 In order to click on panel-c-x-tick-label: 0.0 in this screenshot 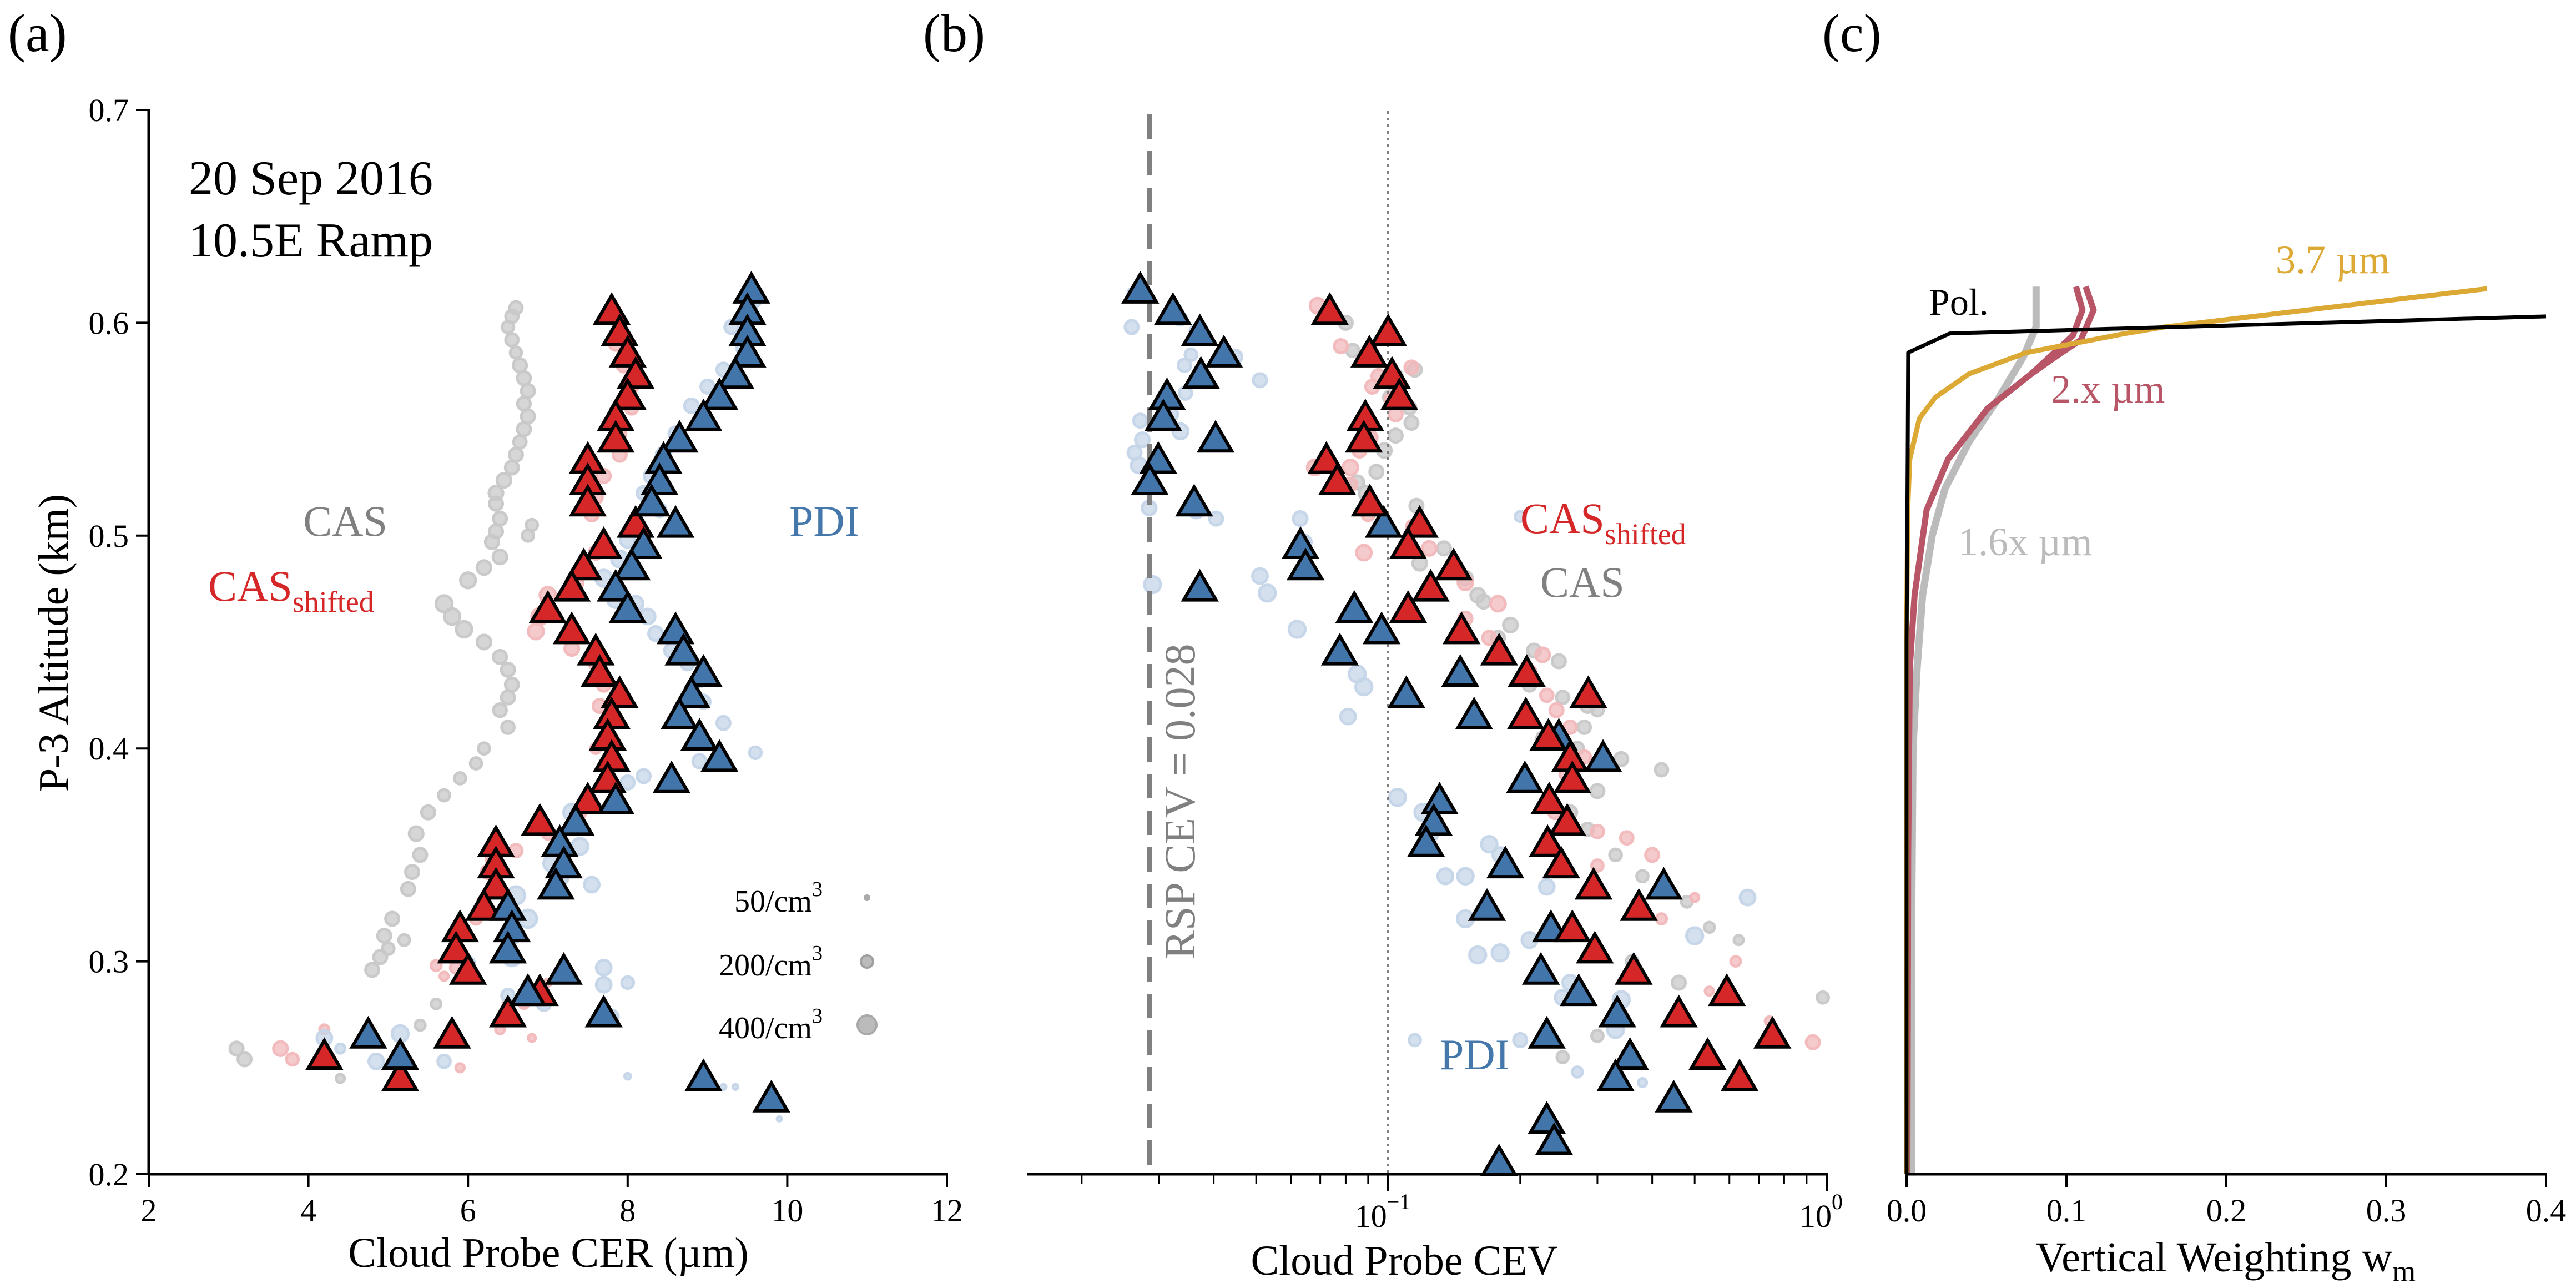, I will do `click(1907, 1211)`.